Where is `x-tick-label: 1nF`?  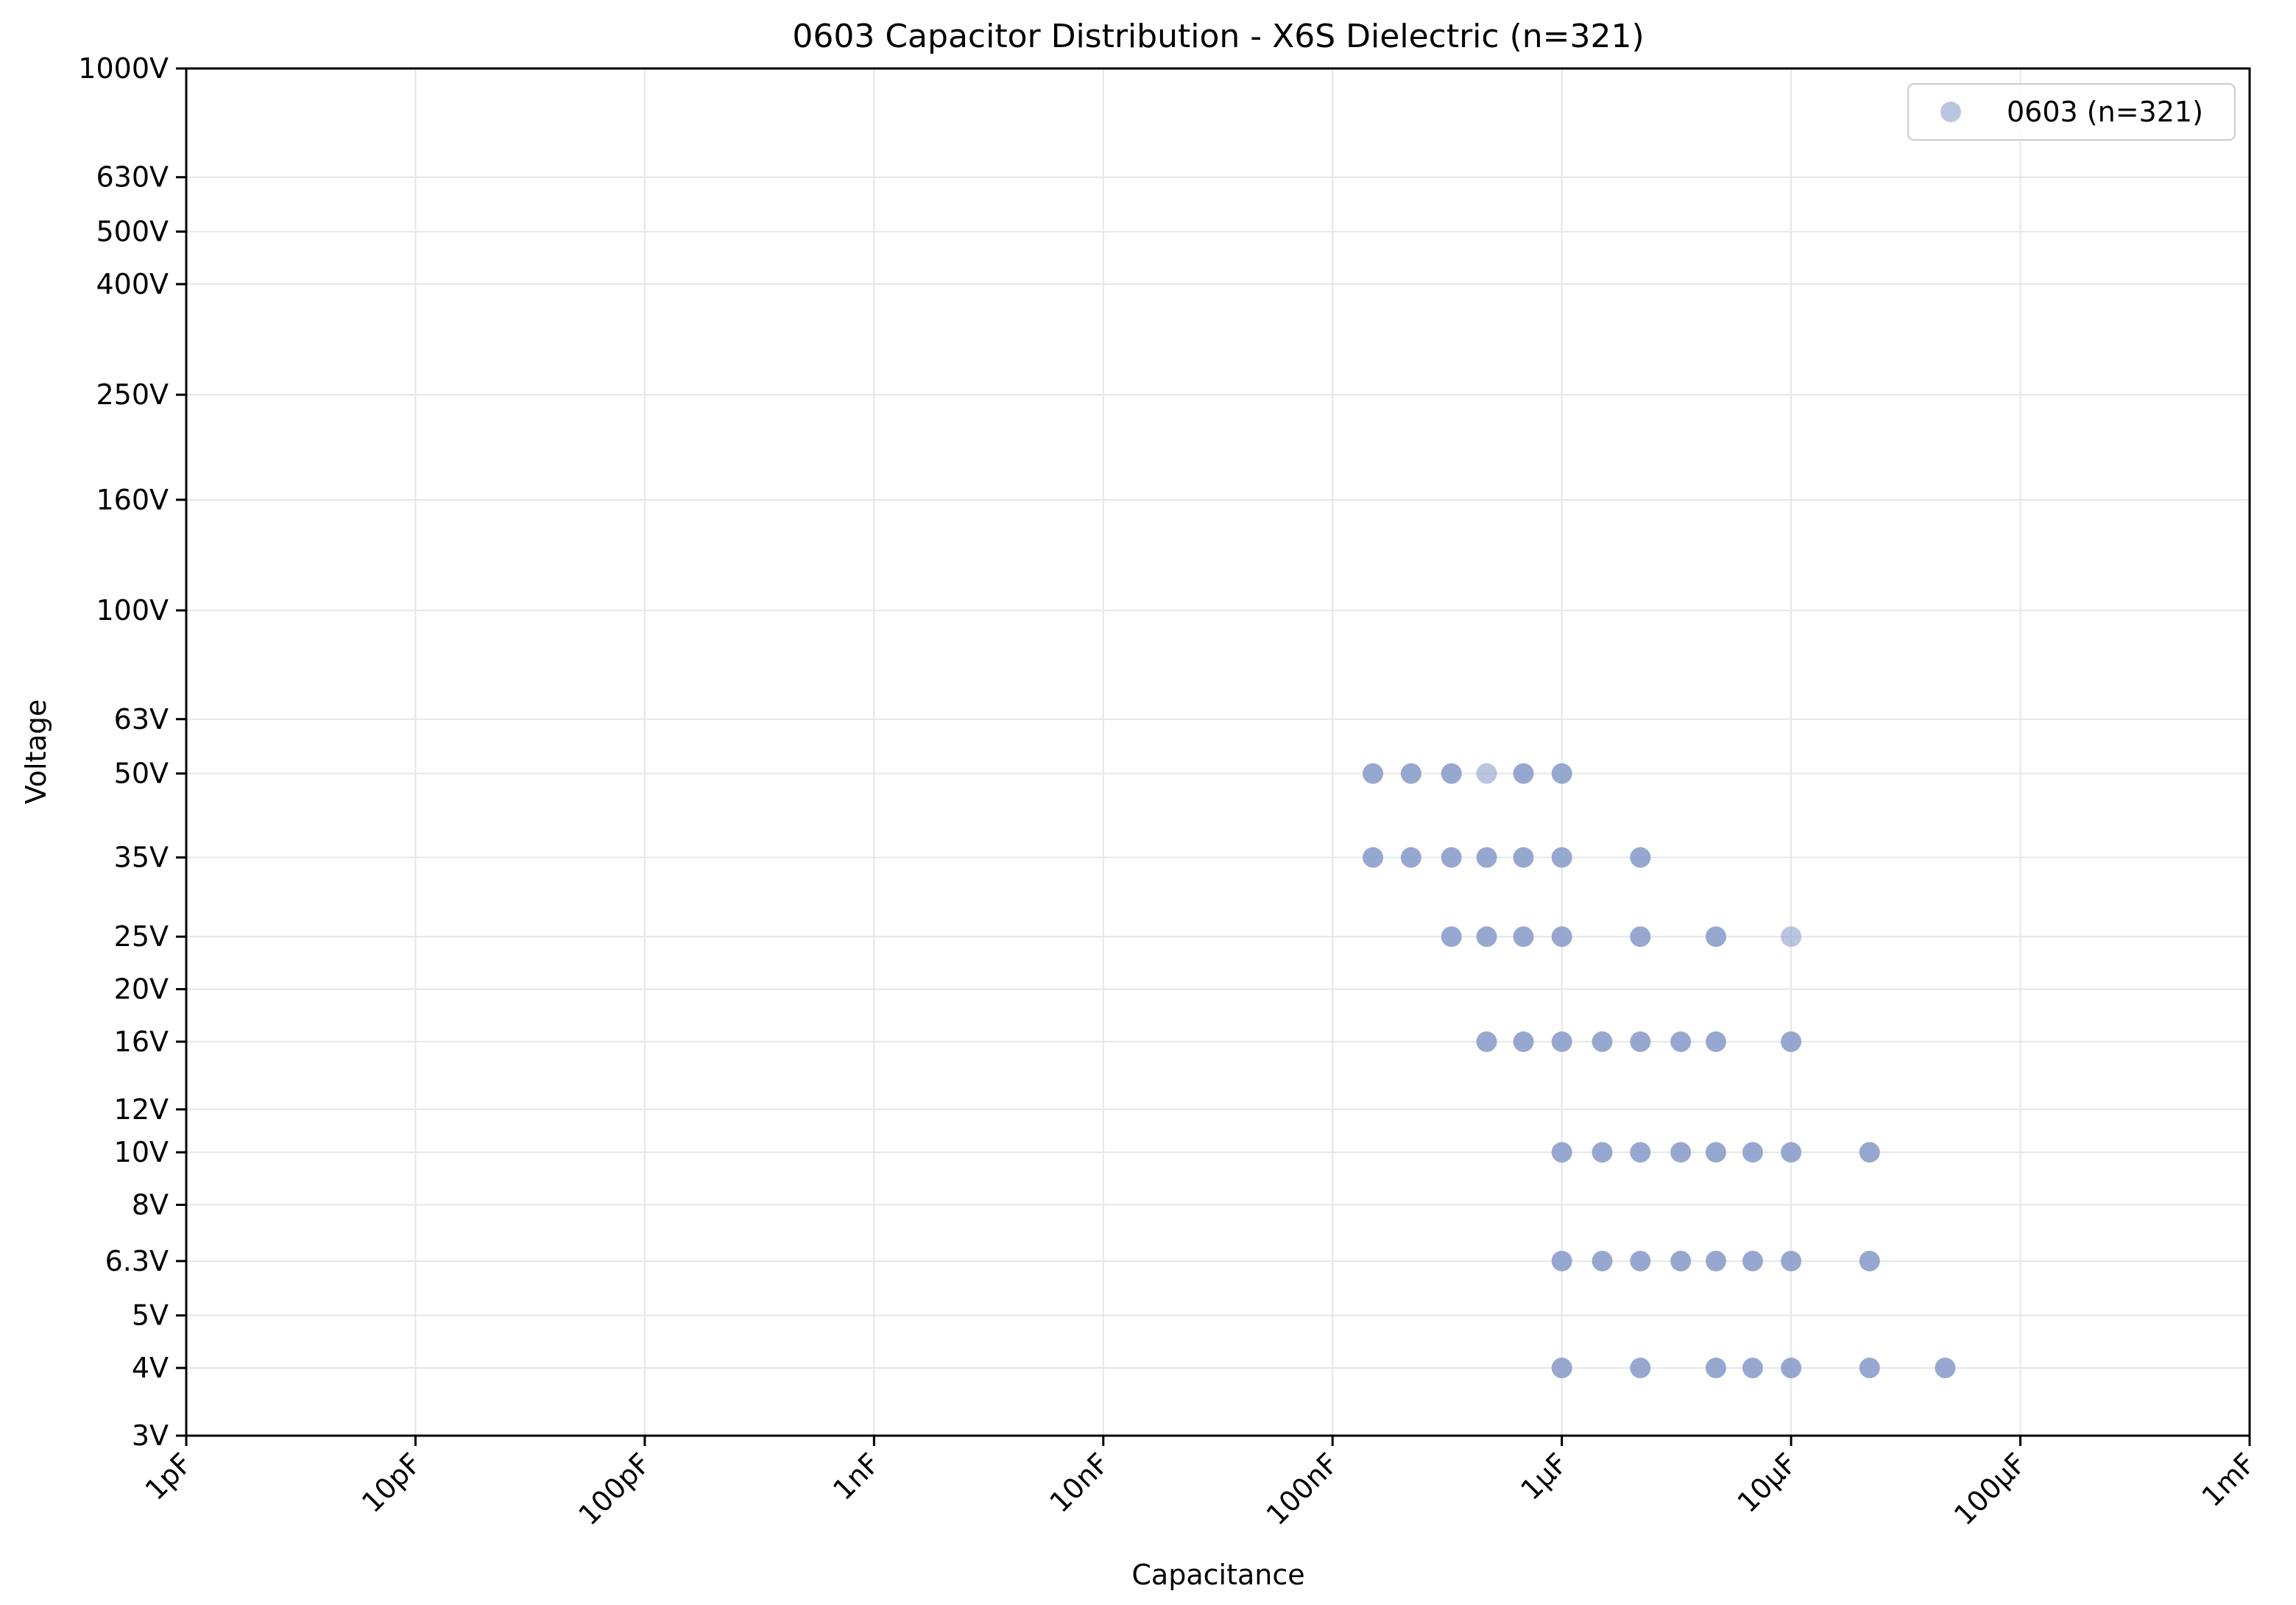
x-tick-label: 1nF is located at coordinates (856, 1476).